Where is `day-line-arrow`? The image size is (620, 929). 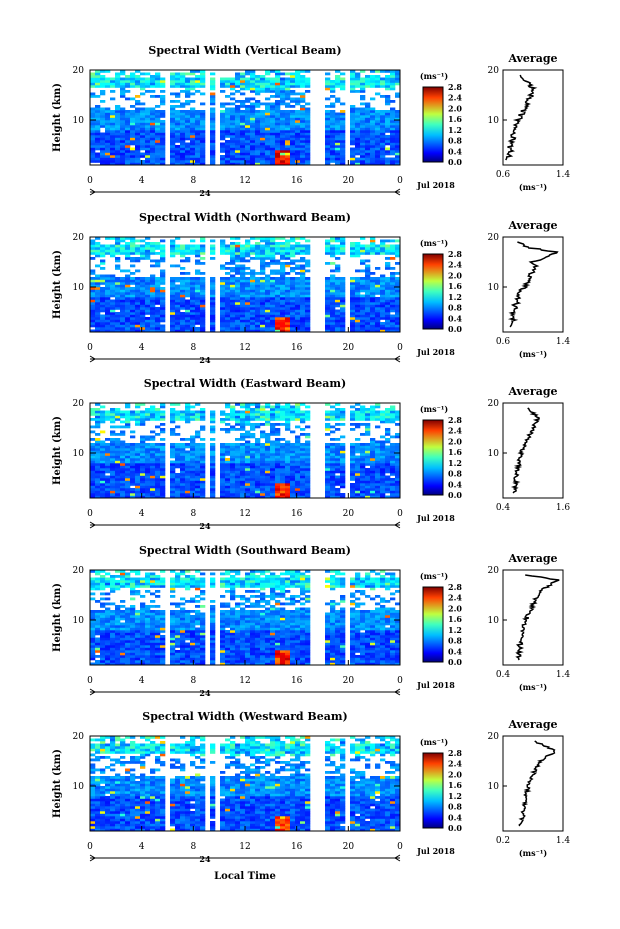
day-line-arrow is located at coordinates (92, 192).